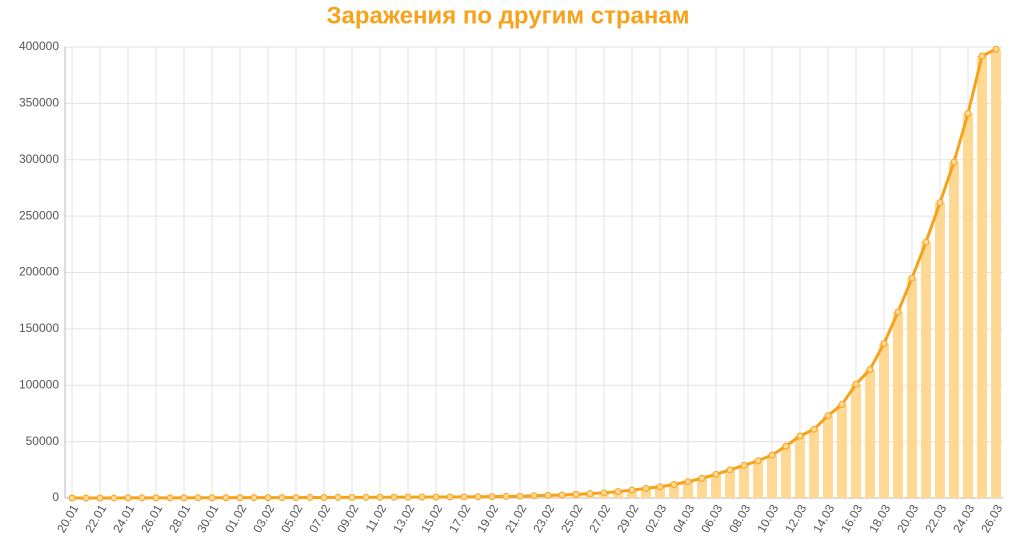 This screenshot has height=557, width=1016. What do you see at coordinates (543, 518) in the screenshot?
I see `x-tick-label: 23.02` at bounding box center [543, 518].